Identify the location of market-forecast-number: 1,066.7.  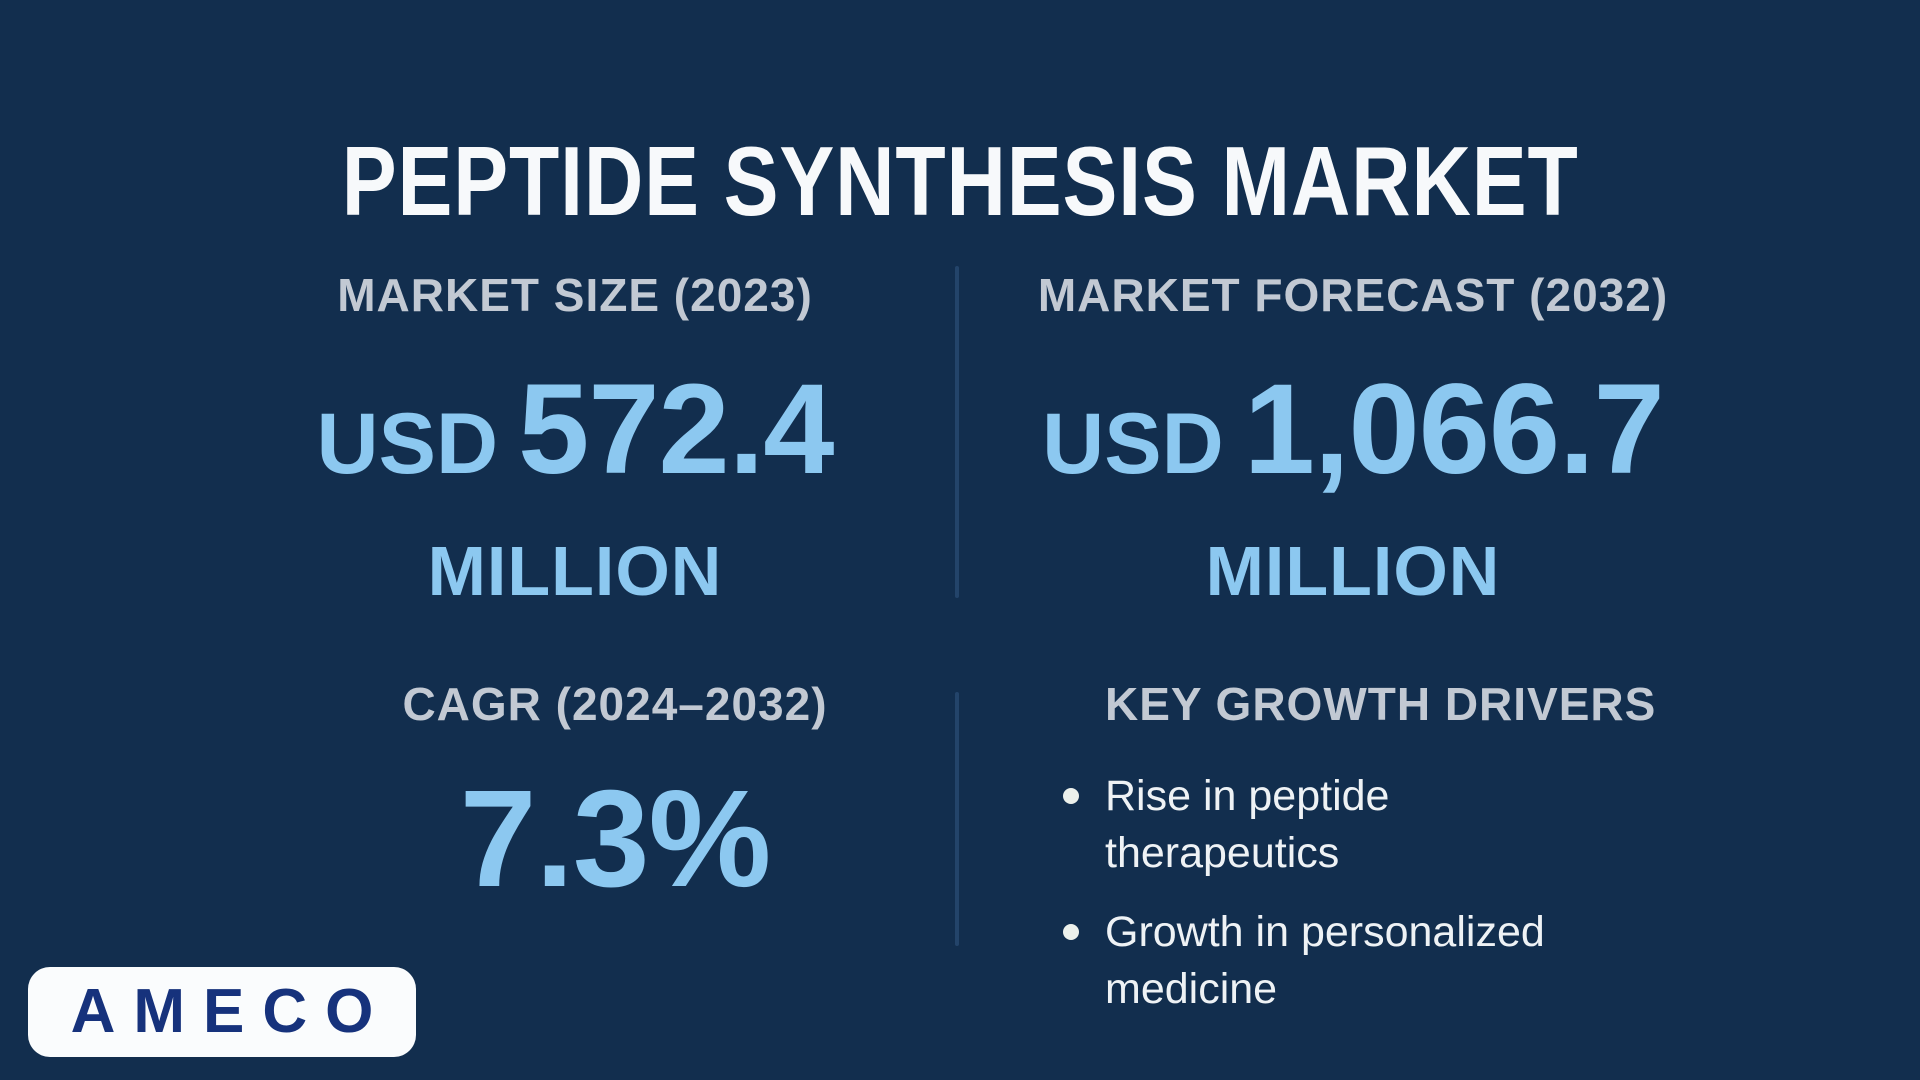
(1454, 429).